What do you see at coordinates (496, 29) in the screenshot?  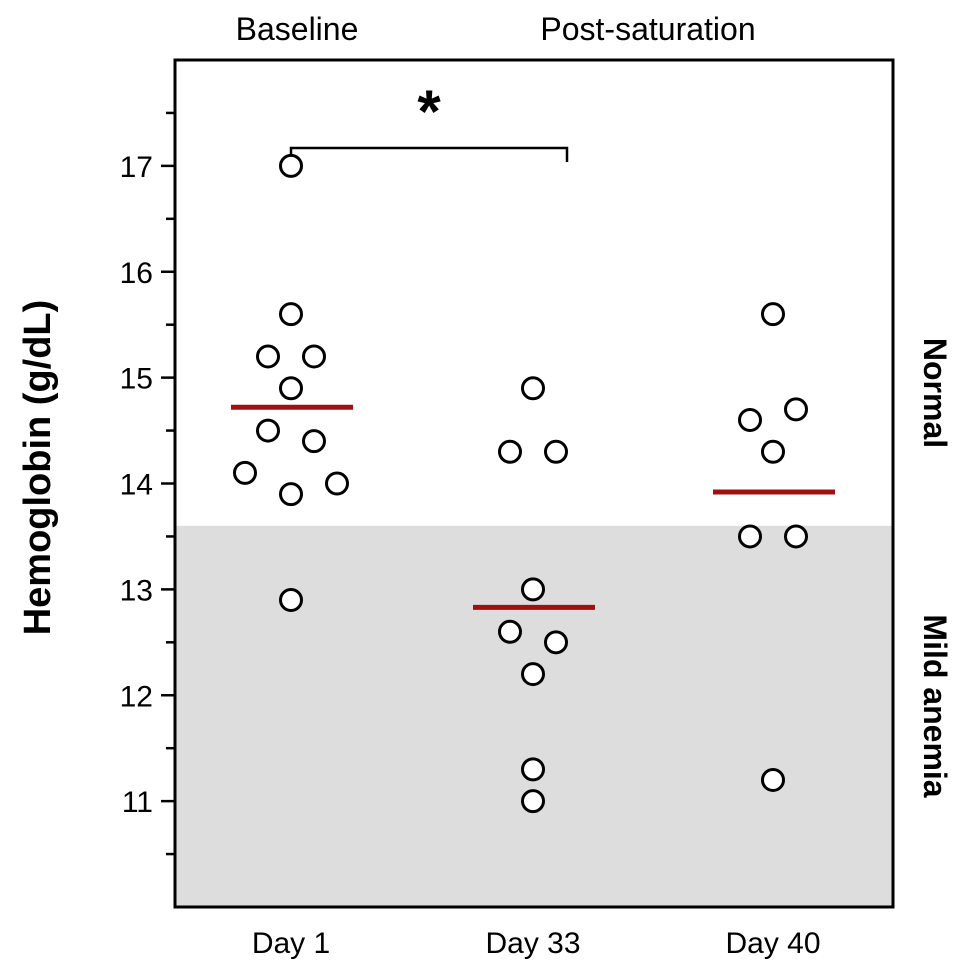 I see `group-labels: Baseline Post-saturation` at bounding box center [496, 29].